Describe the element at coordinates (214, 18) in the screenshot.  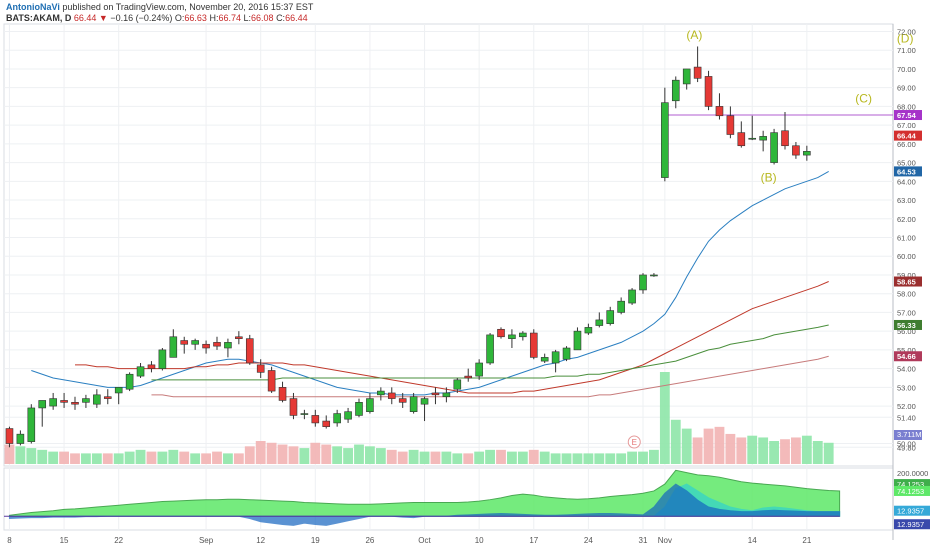
I see `high-label: H:` at that location.